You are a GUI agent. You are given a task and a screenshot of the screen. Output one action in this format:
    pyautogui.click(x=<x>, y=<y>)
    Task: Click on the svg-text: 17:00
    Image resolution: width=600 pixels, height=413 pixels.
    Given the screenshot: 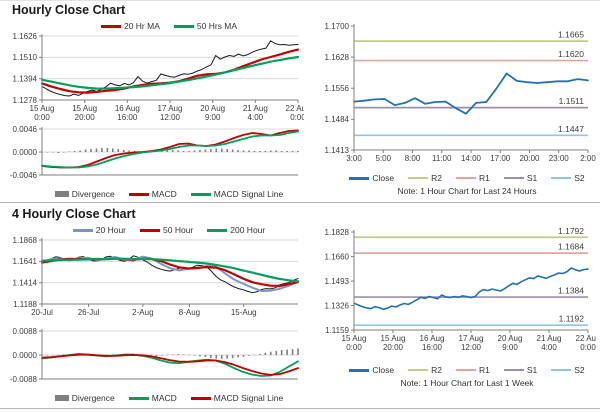 What is the action you would take?
    pyautogui.click(x=500, y=158)
    